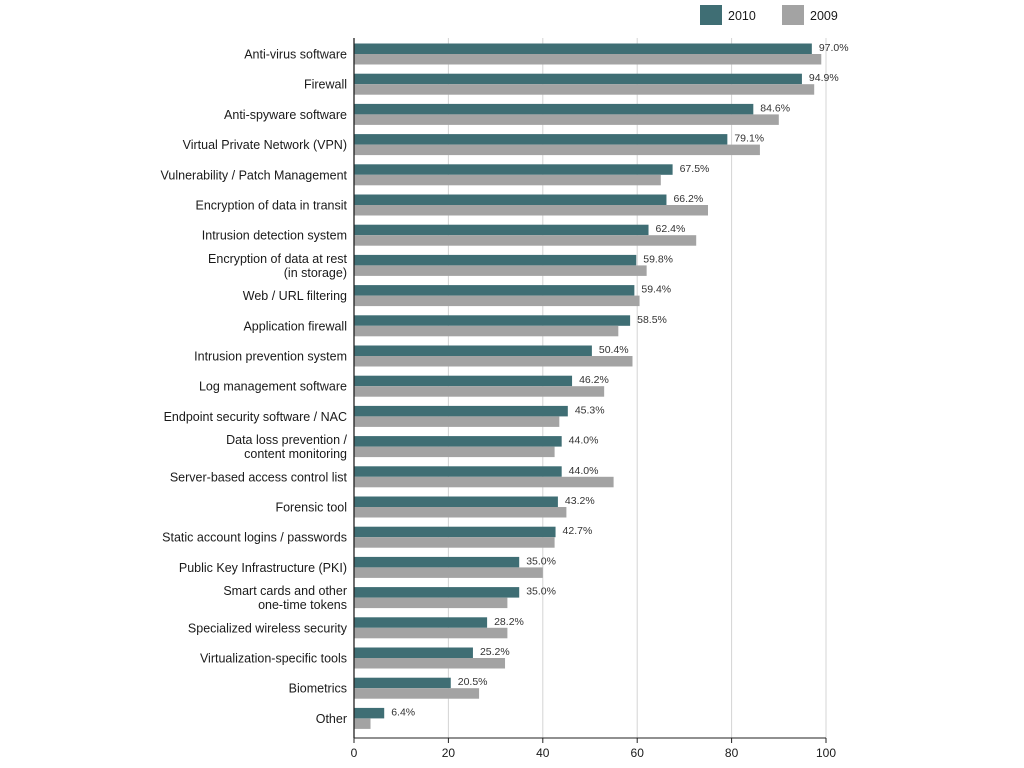 The width and height of the screenshot is (1024, 768). I want to click on category-label: Endpoint security software / NAC, so click(255, 417).